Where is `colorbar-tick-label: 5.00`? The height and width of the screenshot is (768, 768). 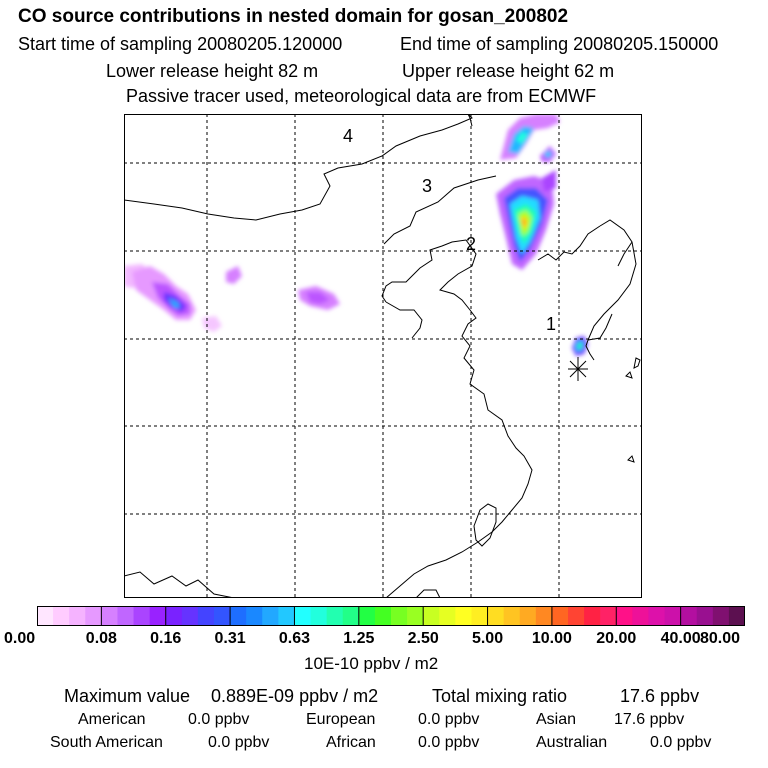
colorbar-tick-label: 5.00 is located at coordinates (487, 638).